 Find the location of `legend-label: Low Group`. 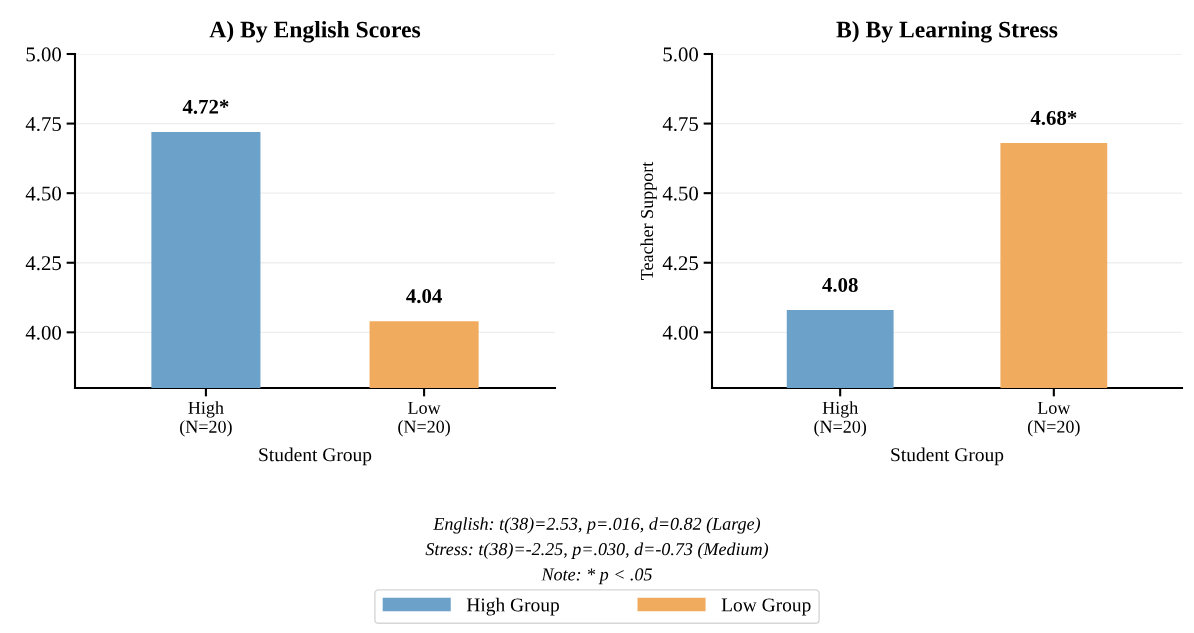

legend-label: Low Group is located at coordinates (766, 607).